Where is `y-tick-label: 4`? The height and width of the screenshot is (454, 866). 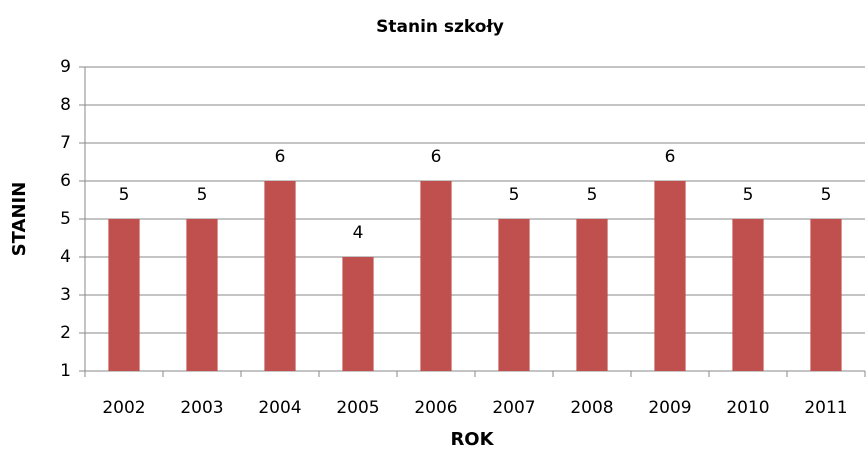
y-tick-label: 4 is located at coordinates (65, 257).